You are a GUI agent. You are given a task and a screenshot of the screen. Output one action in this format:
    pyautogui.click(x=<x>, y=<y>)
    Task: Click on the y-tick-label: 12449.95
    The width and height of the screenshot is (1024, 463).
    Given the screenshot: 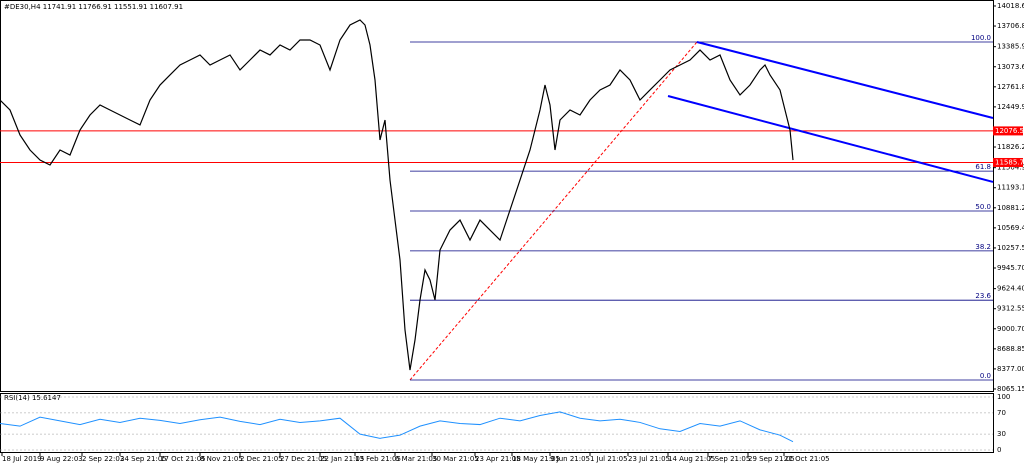 What is the action you would take?
    pyautogui.click(x=1010, y=107)
    